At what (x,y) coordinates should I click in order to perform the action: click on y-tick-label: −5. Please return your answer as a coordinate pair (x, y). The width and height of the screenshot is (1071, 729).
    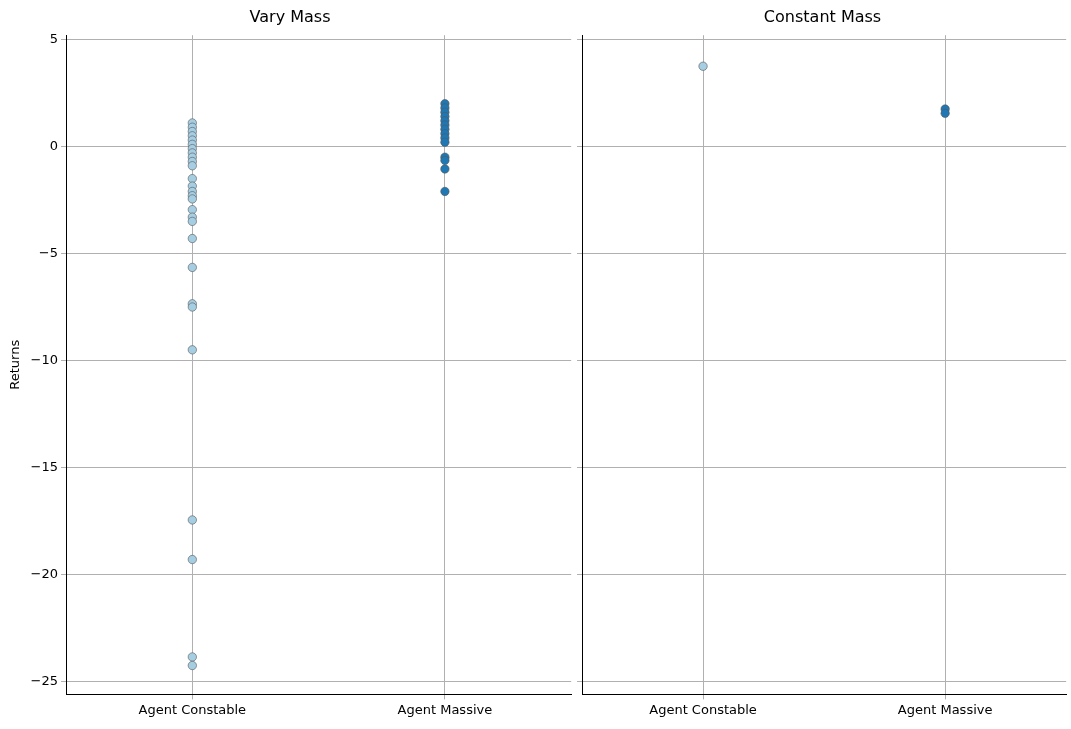
    Looking at the image, I should click on (48, 252).